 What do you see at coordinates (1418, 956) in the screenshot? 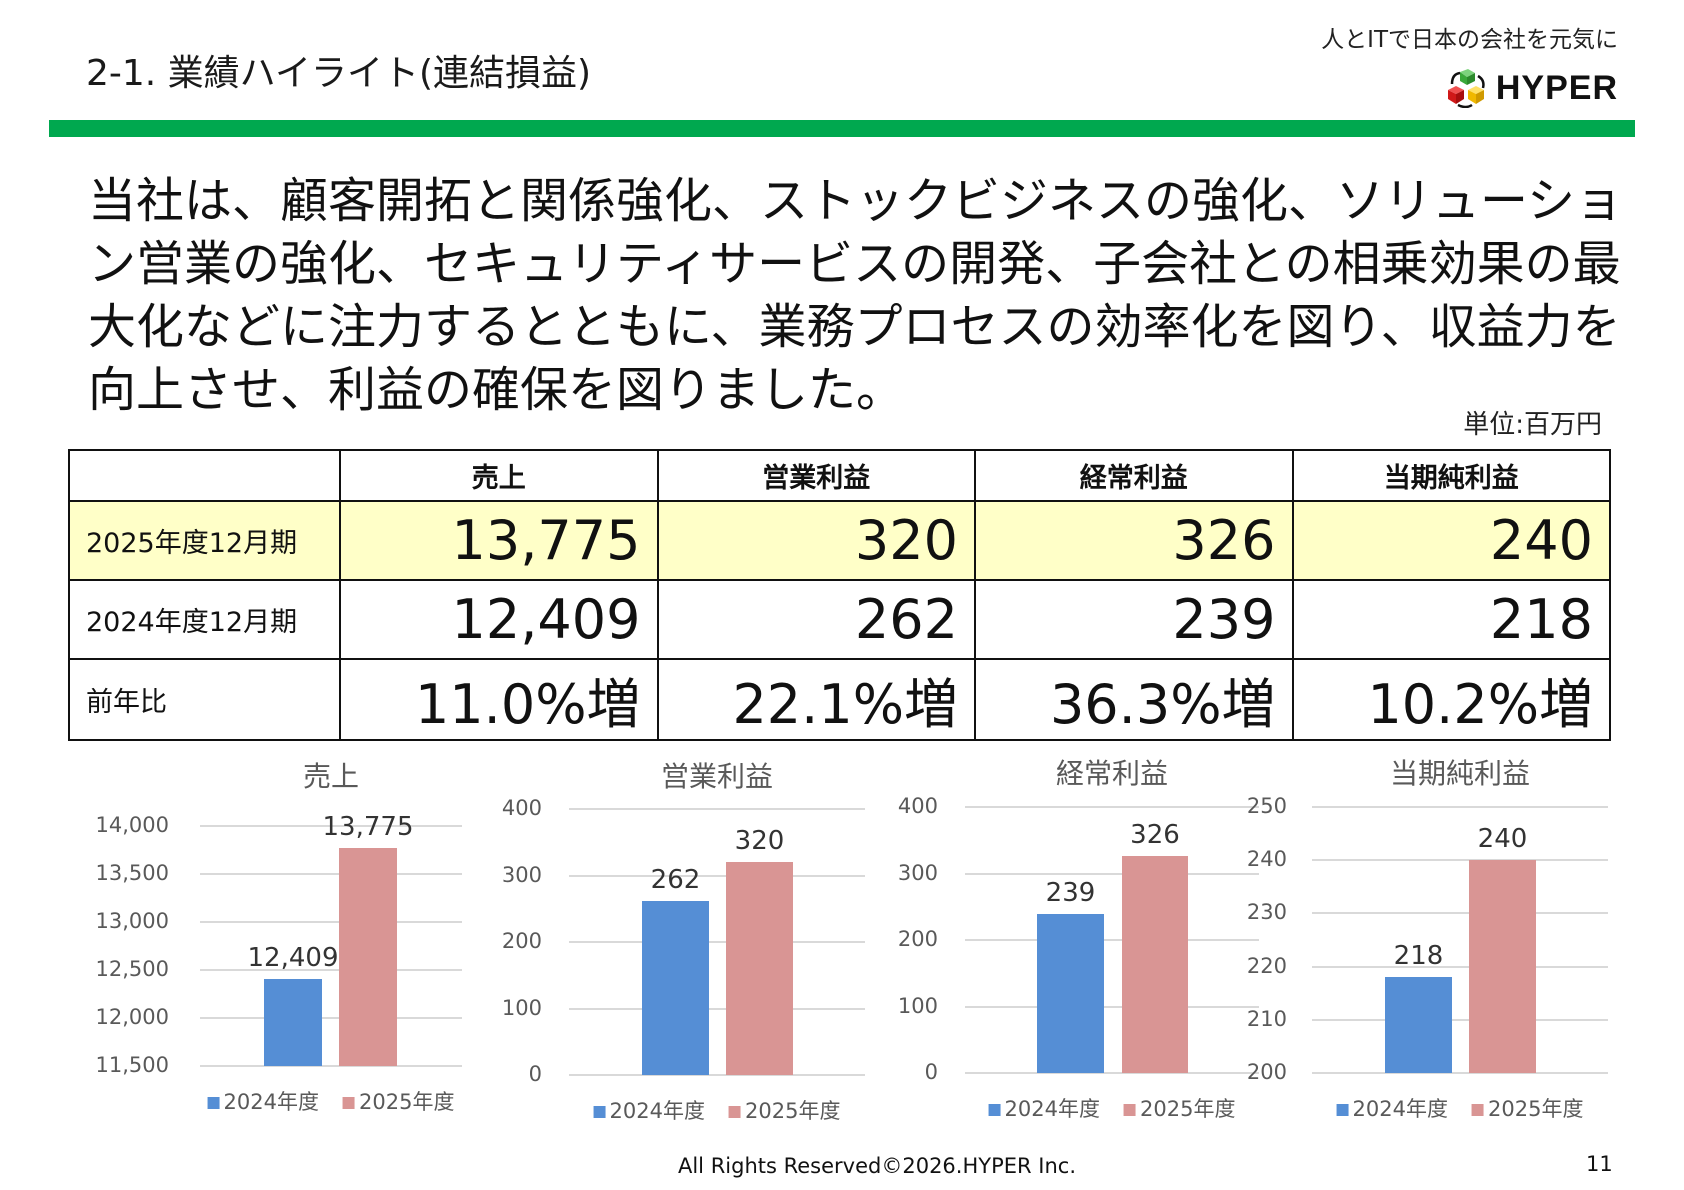
I see `data-label: 218` at bounding box center [1418, 956].